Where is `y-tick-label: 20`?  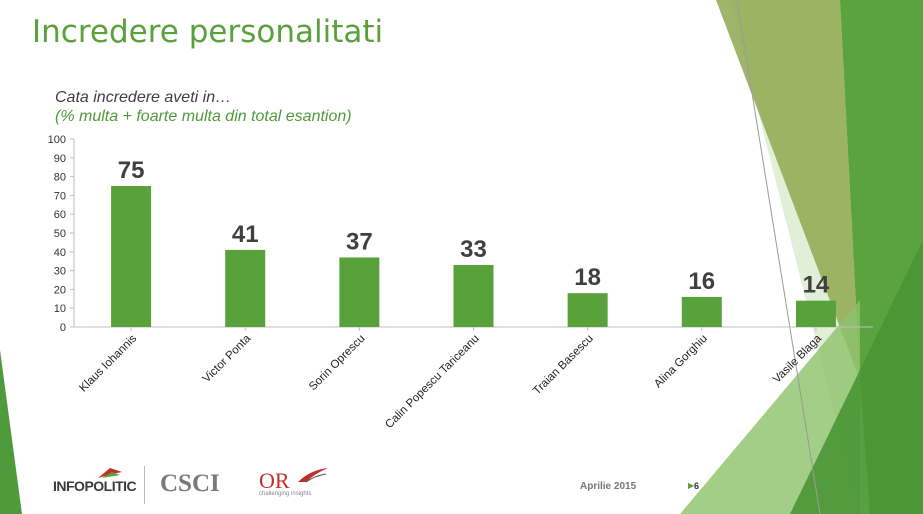 y-tick-label: 20 is located at coordinates (60, 290).